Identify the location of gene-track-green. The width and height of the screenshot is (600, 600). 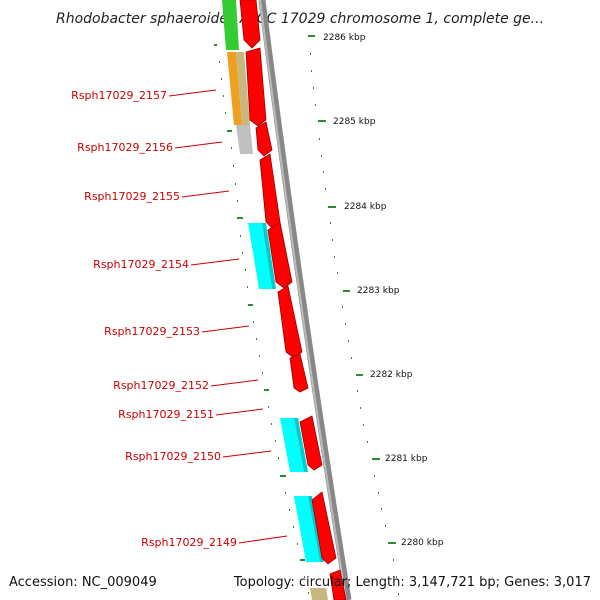
(230, 25).